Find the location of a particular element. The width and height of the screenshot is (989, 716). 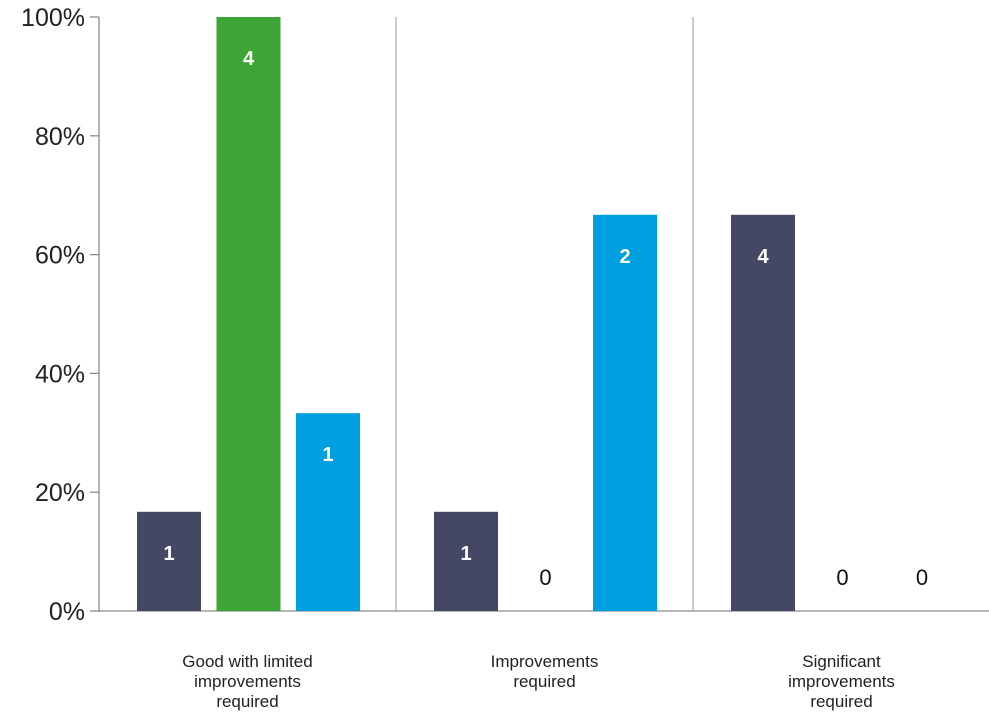

y-tick-label: 100% is located at coordinates (53, 18).